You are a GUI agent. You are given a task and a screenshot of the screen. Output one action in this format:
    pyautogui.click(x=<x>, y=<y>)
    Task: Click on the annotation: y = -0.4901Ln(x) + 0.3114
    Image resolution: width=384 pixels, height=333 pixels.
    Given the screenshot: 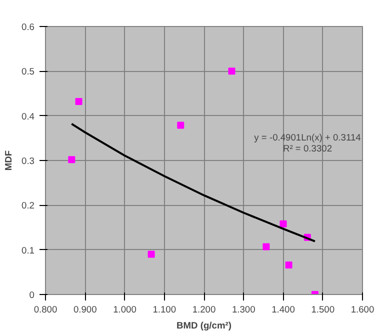 What is the action you would take?
    pyautogui.click(x=307, y=137)
    